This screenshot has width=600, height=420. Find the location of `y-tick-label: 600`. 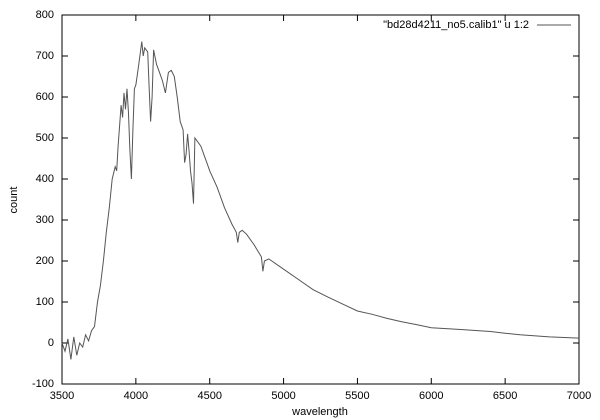

y-tick-label: 600 is located at coordinates (45, 97).